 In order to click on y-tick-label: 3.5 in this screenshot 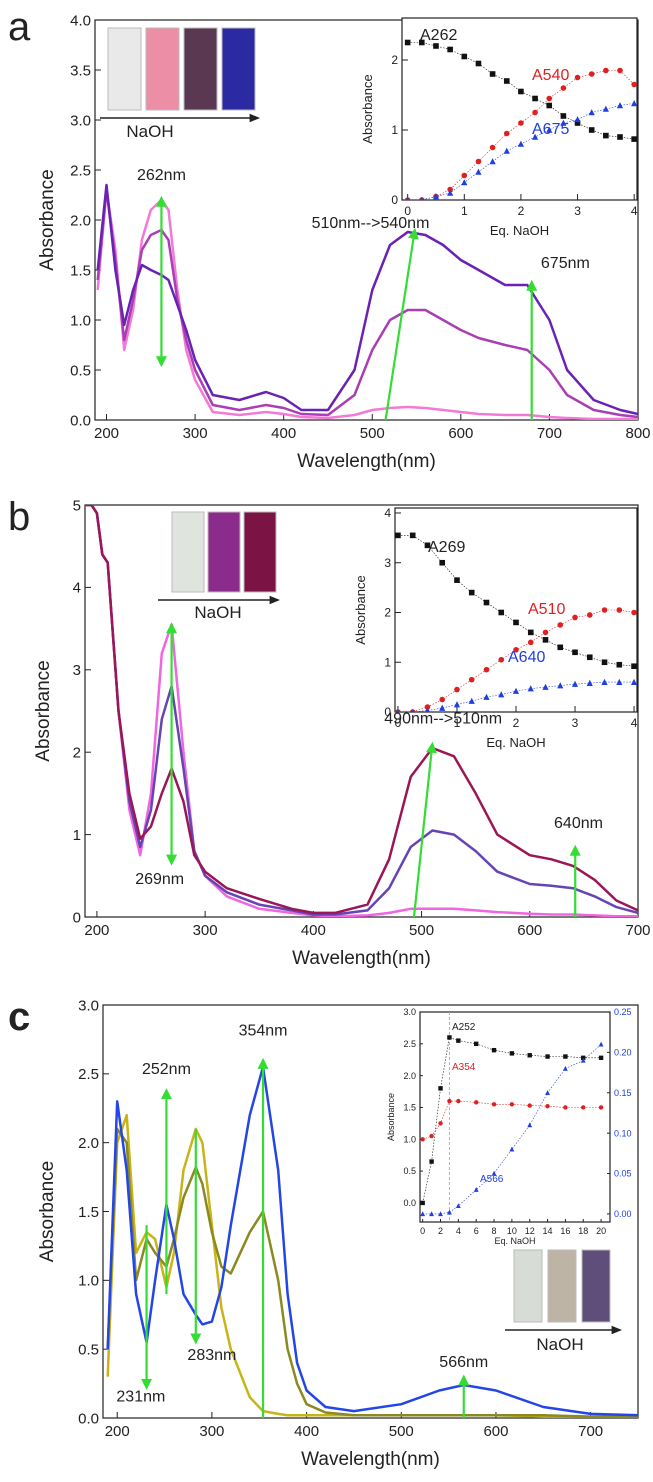, I will do `click(80, 70)`.